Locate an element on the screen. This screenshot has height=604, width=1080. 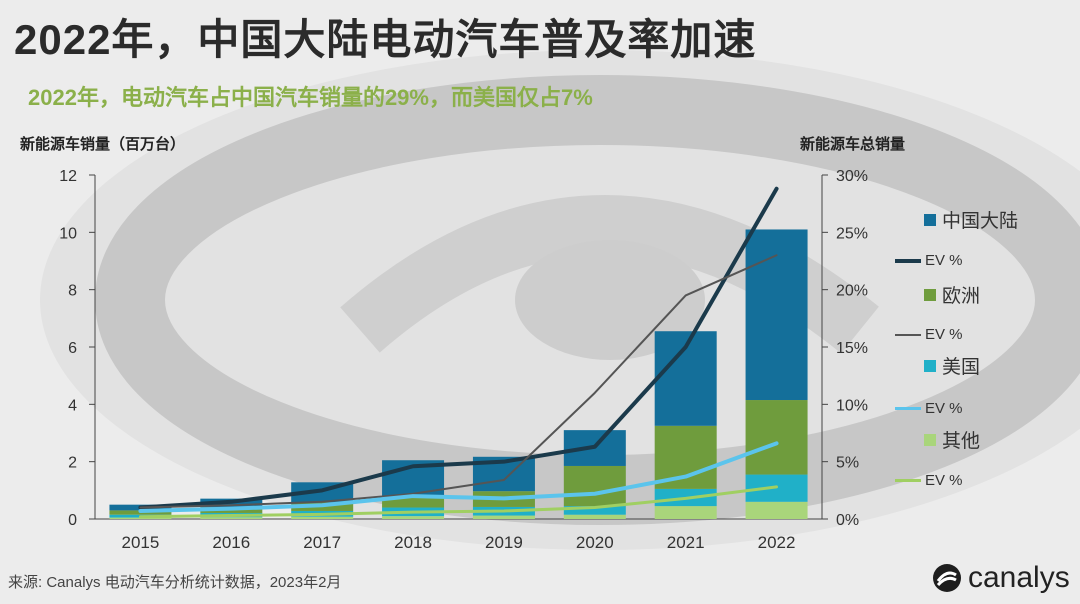
x-tick-label: 2017 is located at coordinates (322, 542).